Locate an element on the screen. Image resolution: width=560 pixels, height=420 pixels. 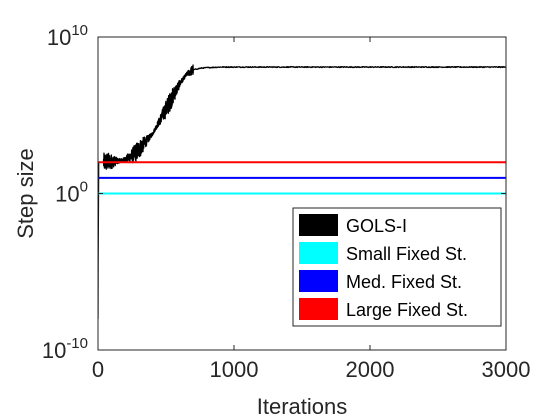
x-tick-label: 0 is located at coordinates (98, 369).